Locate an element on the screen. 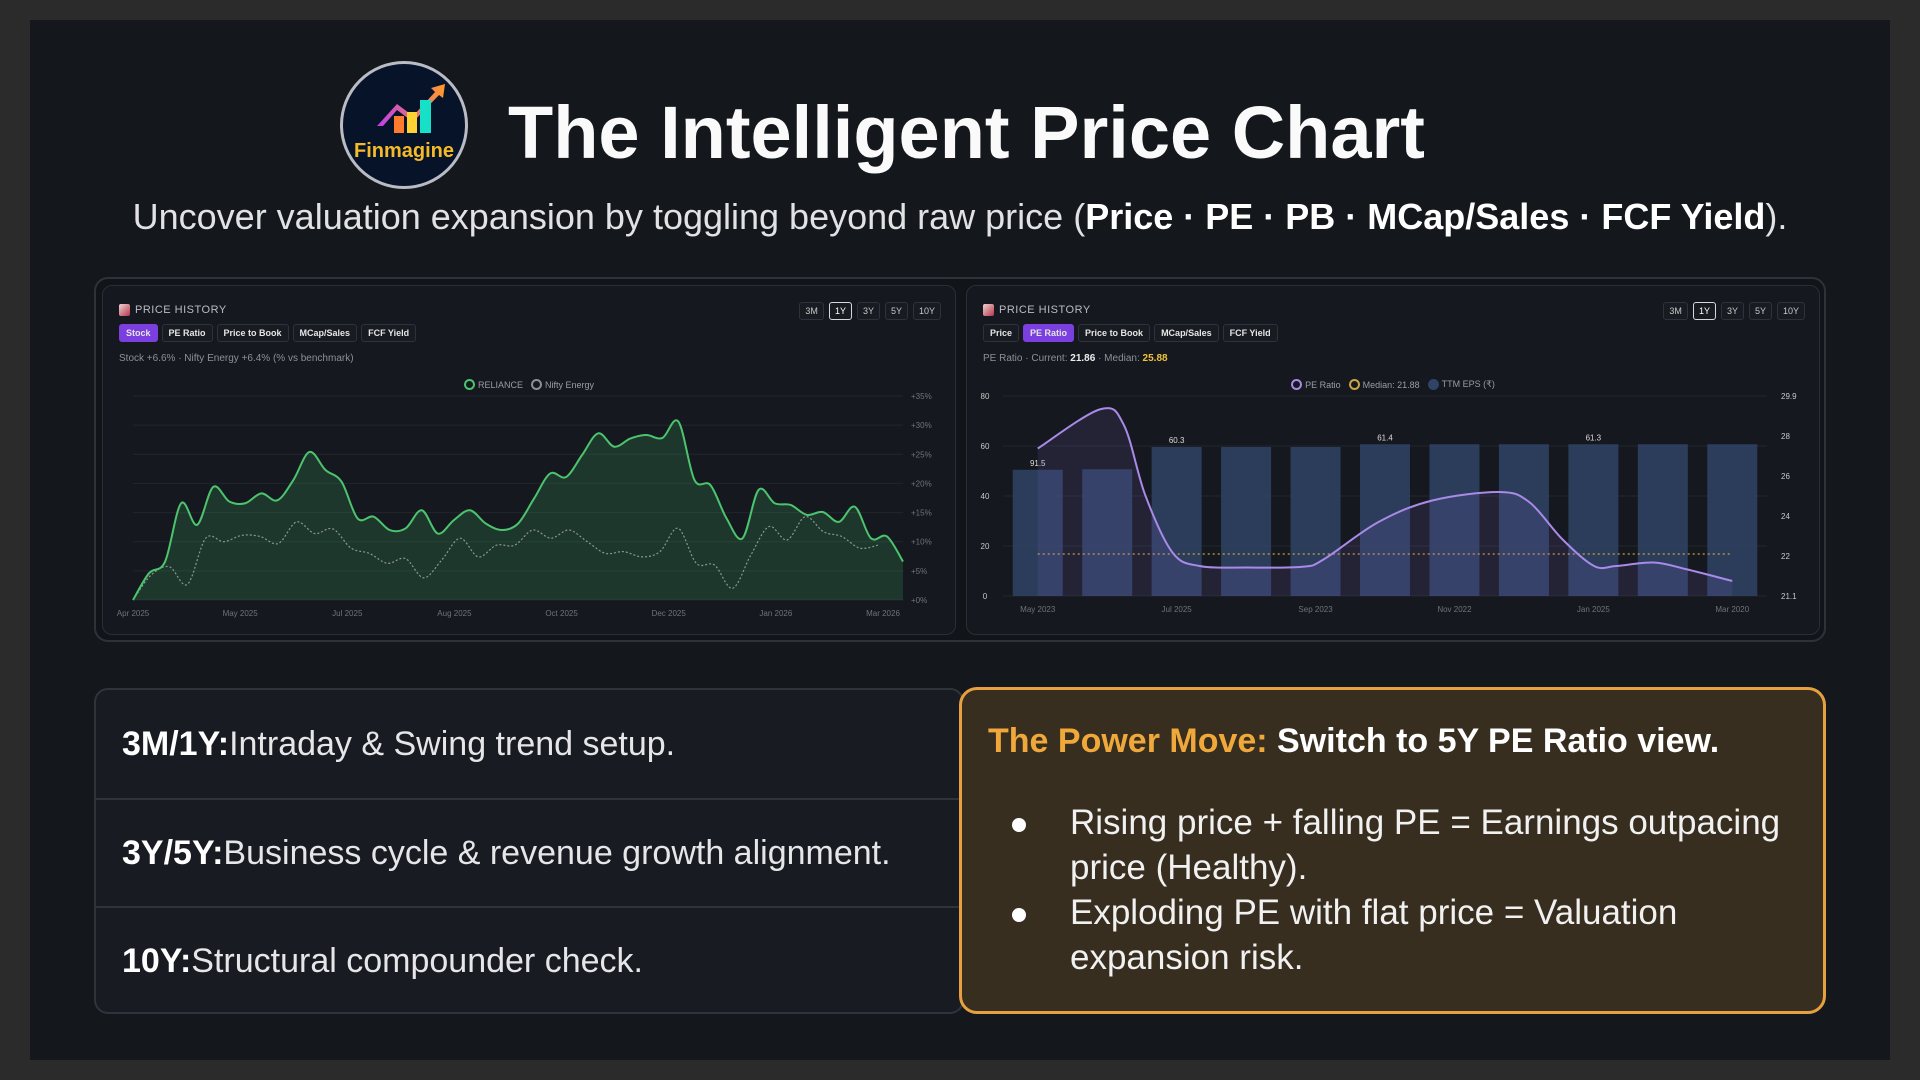 The width and height of the screenshot is (1920, 1080). x-tick-label: Jan 2026 is located at coordinates (775, 613).